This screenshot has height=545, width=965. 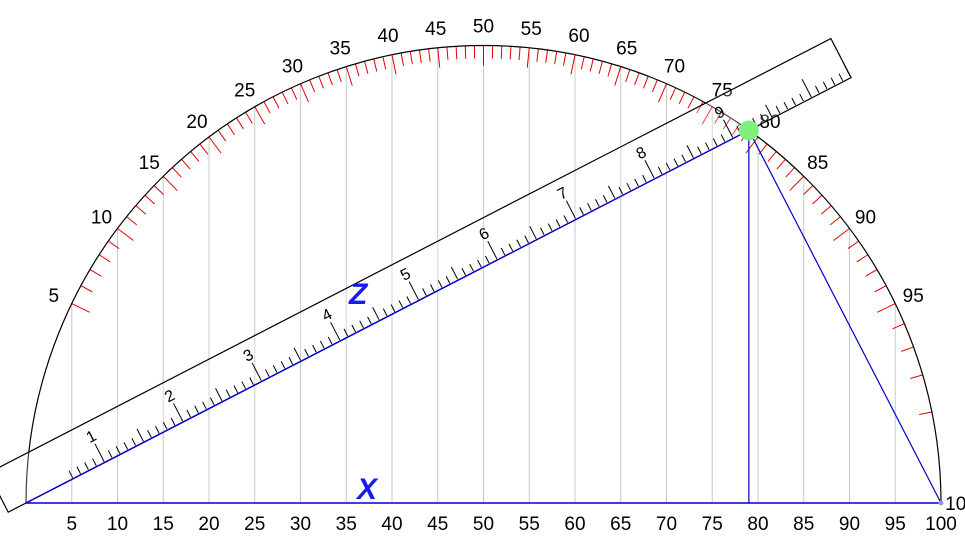 I want to click on arc-label: 60, so click(x=578, y=36).